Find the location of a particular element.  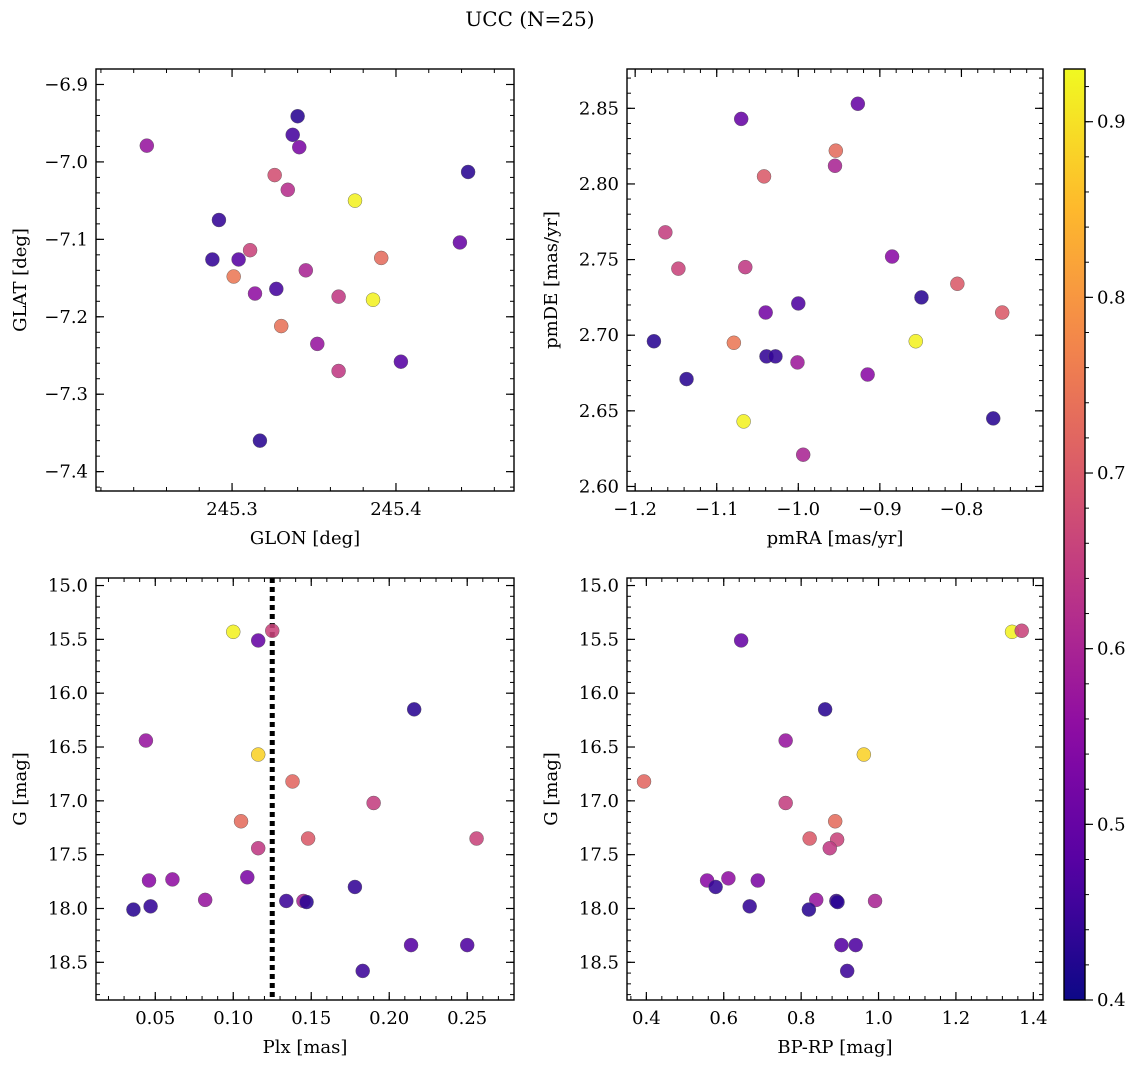

y-axis-label: pmDE [mas/yr] is located at coordinates (551, 280).